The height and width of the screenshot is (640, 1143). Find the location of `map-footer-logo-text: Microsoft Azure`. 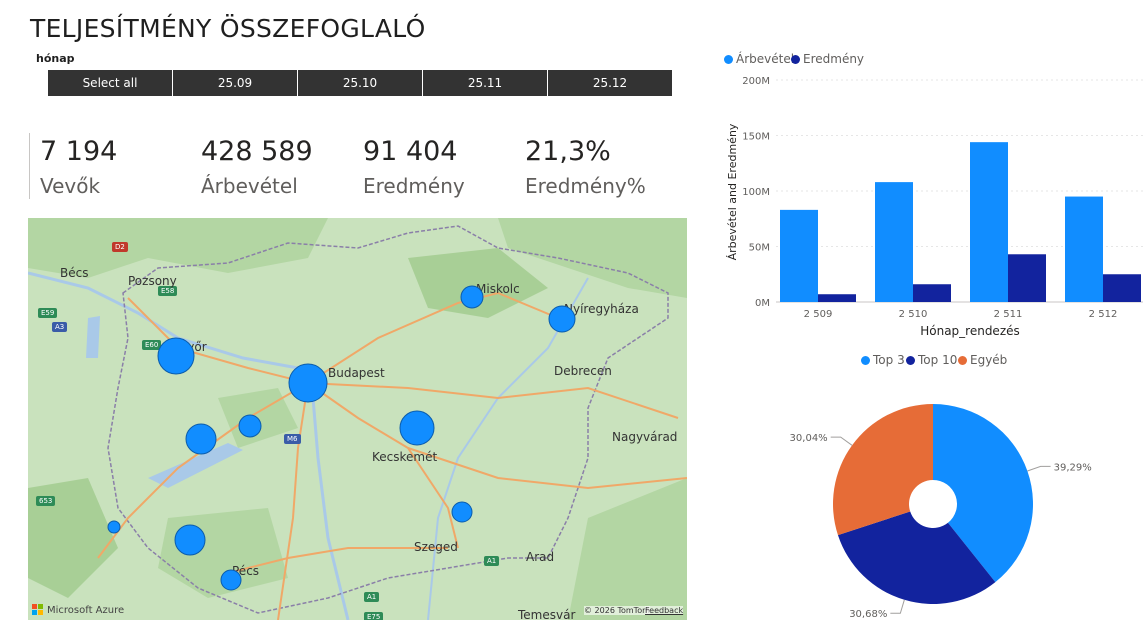

map-footer-logo-text: Microsoft Azure is located at coordinates (86, 610).